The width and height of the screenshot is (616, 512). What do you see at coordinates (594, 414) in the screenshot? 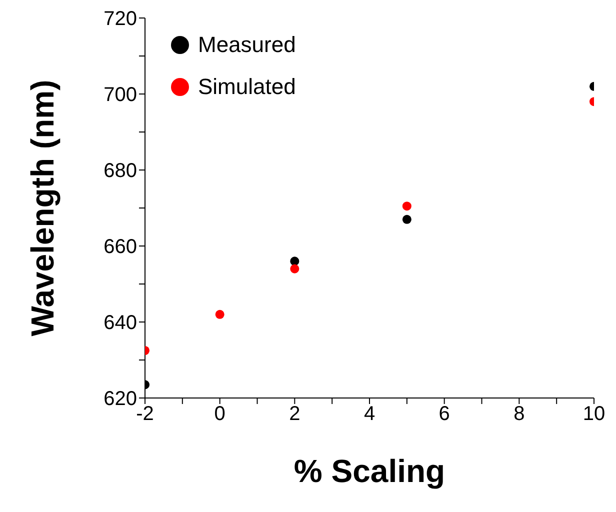
I see `x-tick-label: 10` at bounding box center [594, 414].